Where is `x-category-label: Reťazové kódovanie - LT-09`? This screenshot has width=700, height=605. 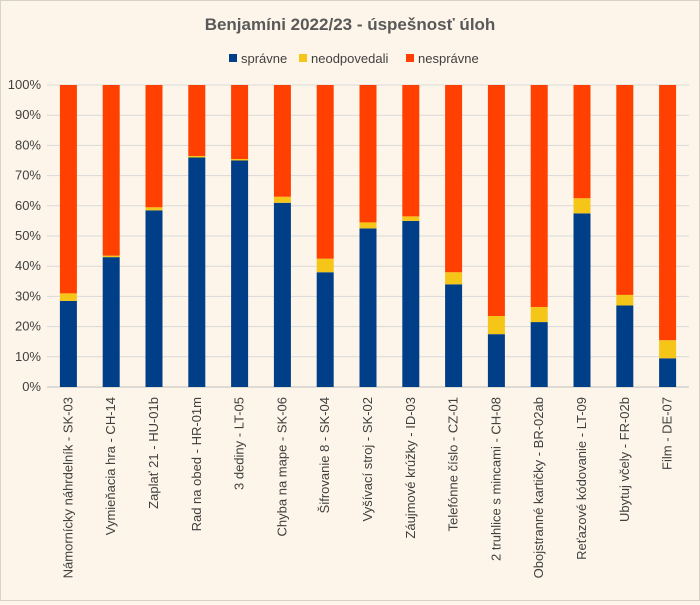
x-category-label: Reťazové kódovanie - LT-09 is located at coordinates (581, 478).